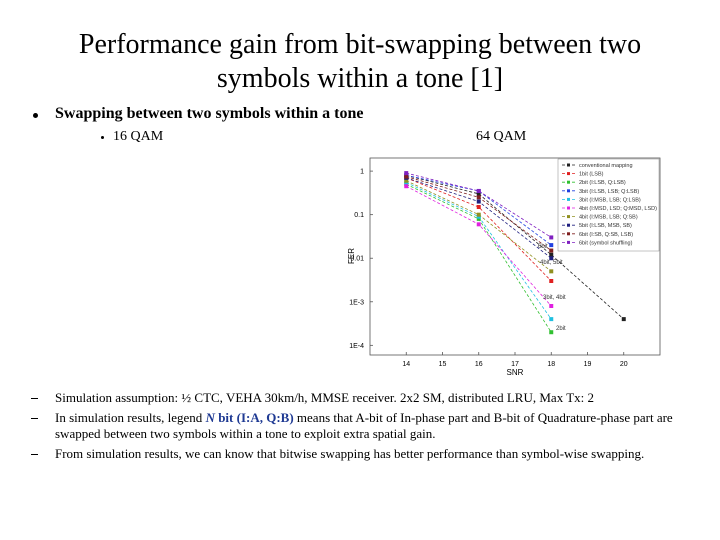 This screenshot has width=720, height=540. Describe the element at coordinates (551, 364) in the screenshot. I see `x-tick-label: 18` at that location.